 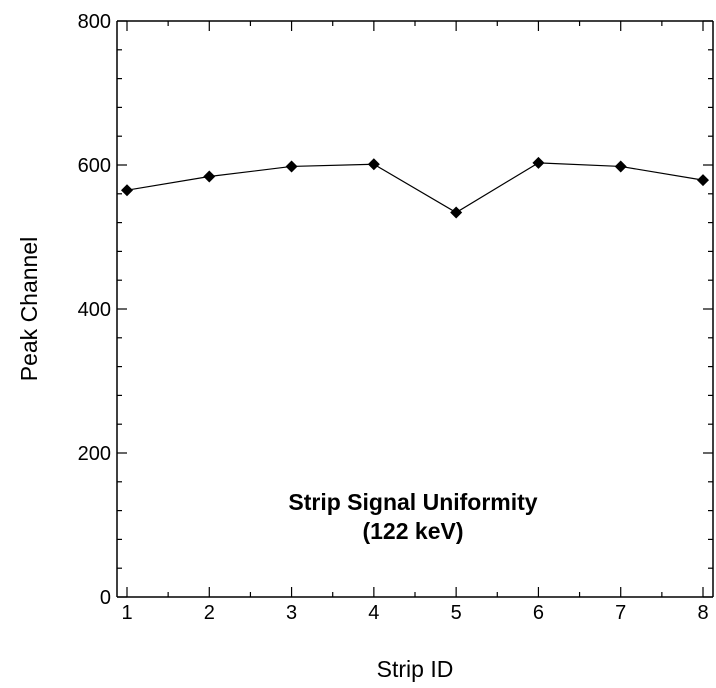 What do you see at coordinates (456, 613) in the screenshot?
I see `x-tick-label: 5` at bounding box center [456, 613].